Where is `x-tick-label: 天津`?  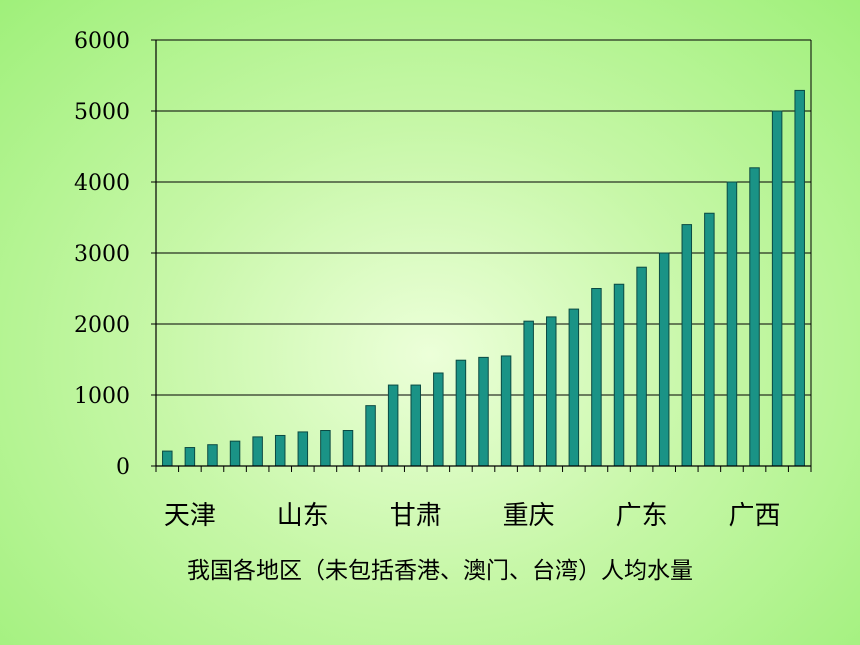
x-tick-label: 天津 is located at coordinates (190, 516).